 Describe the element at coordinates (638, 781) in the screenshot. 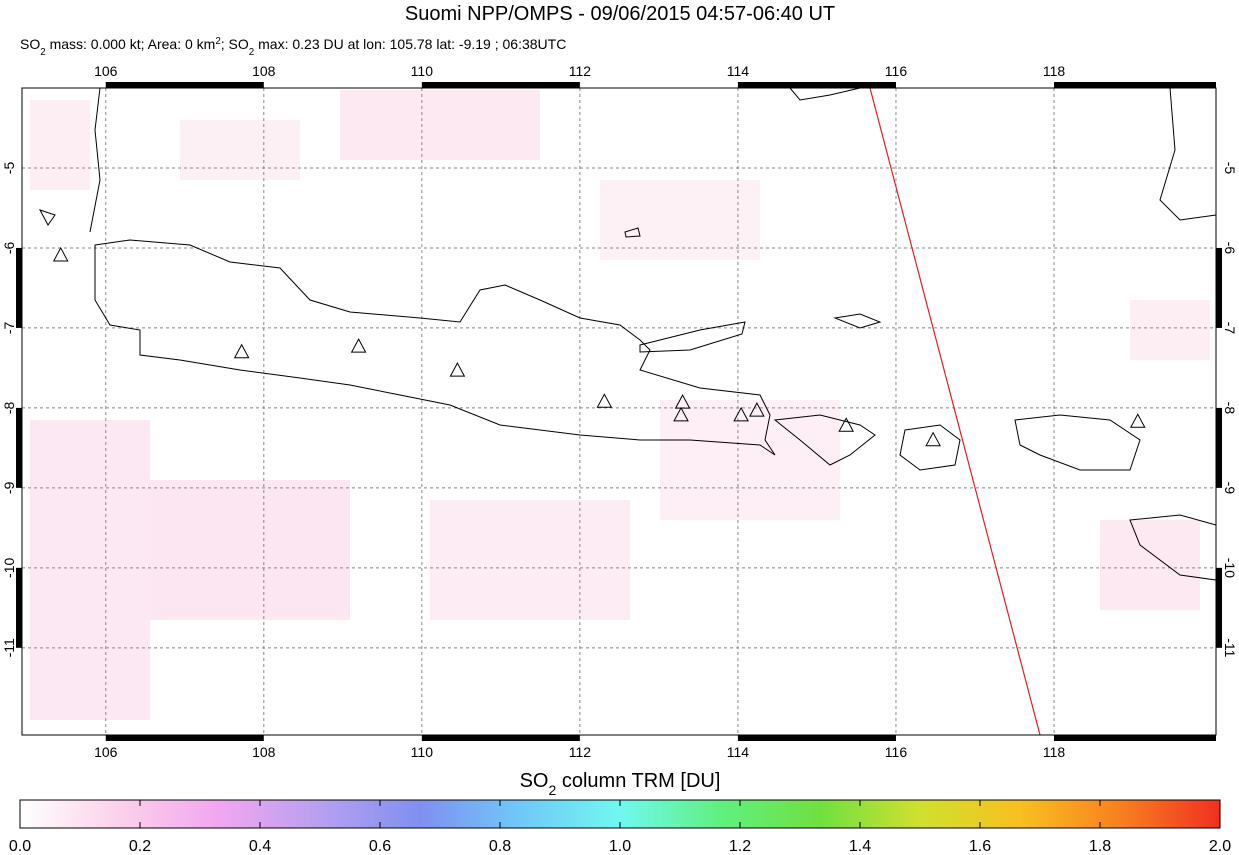

I see `text-part: column TRM [DU]` at that location.